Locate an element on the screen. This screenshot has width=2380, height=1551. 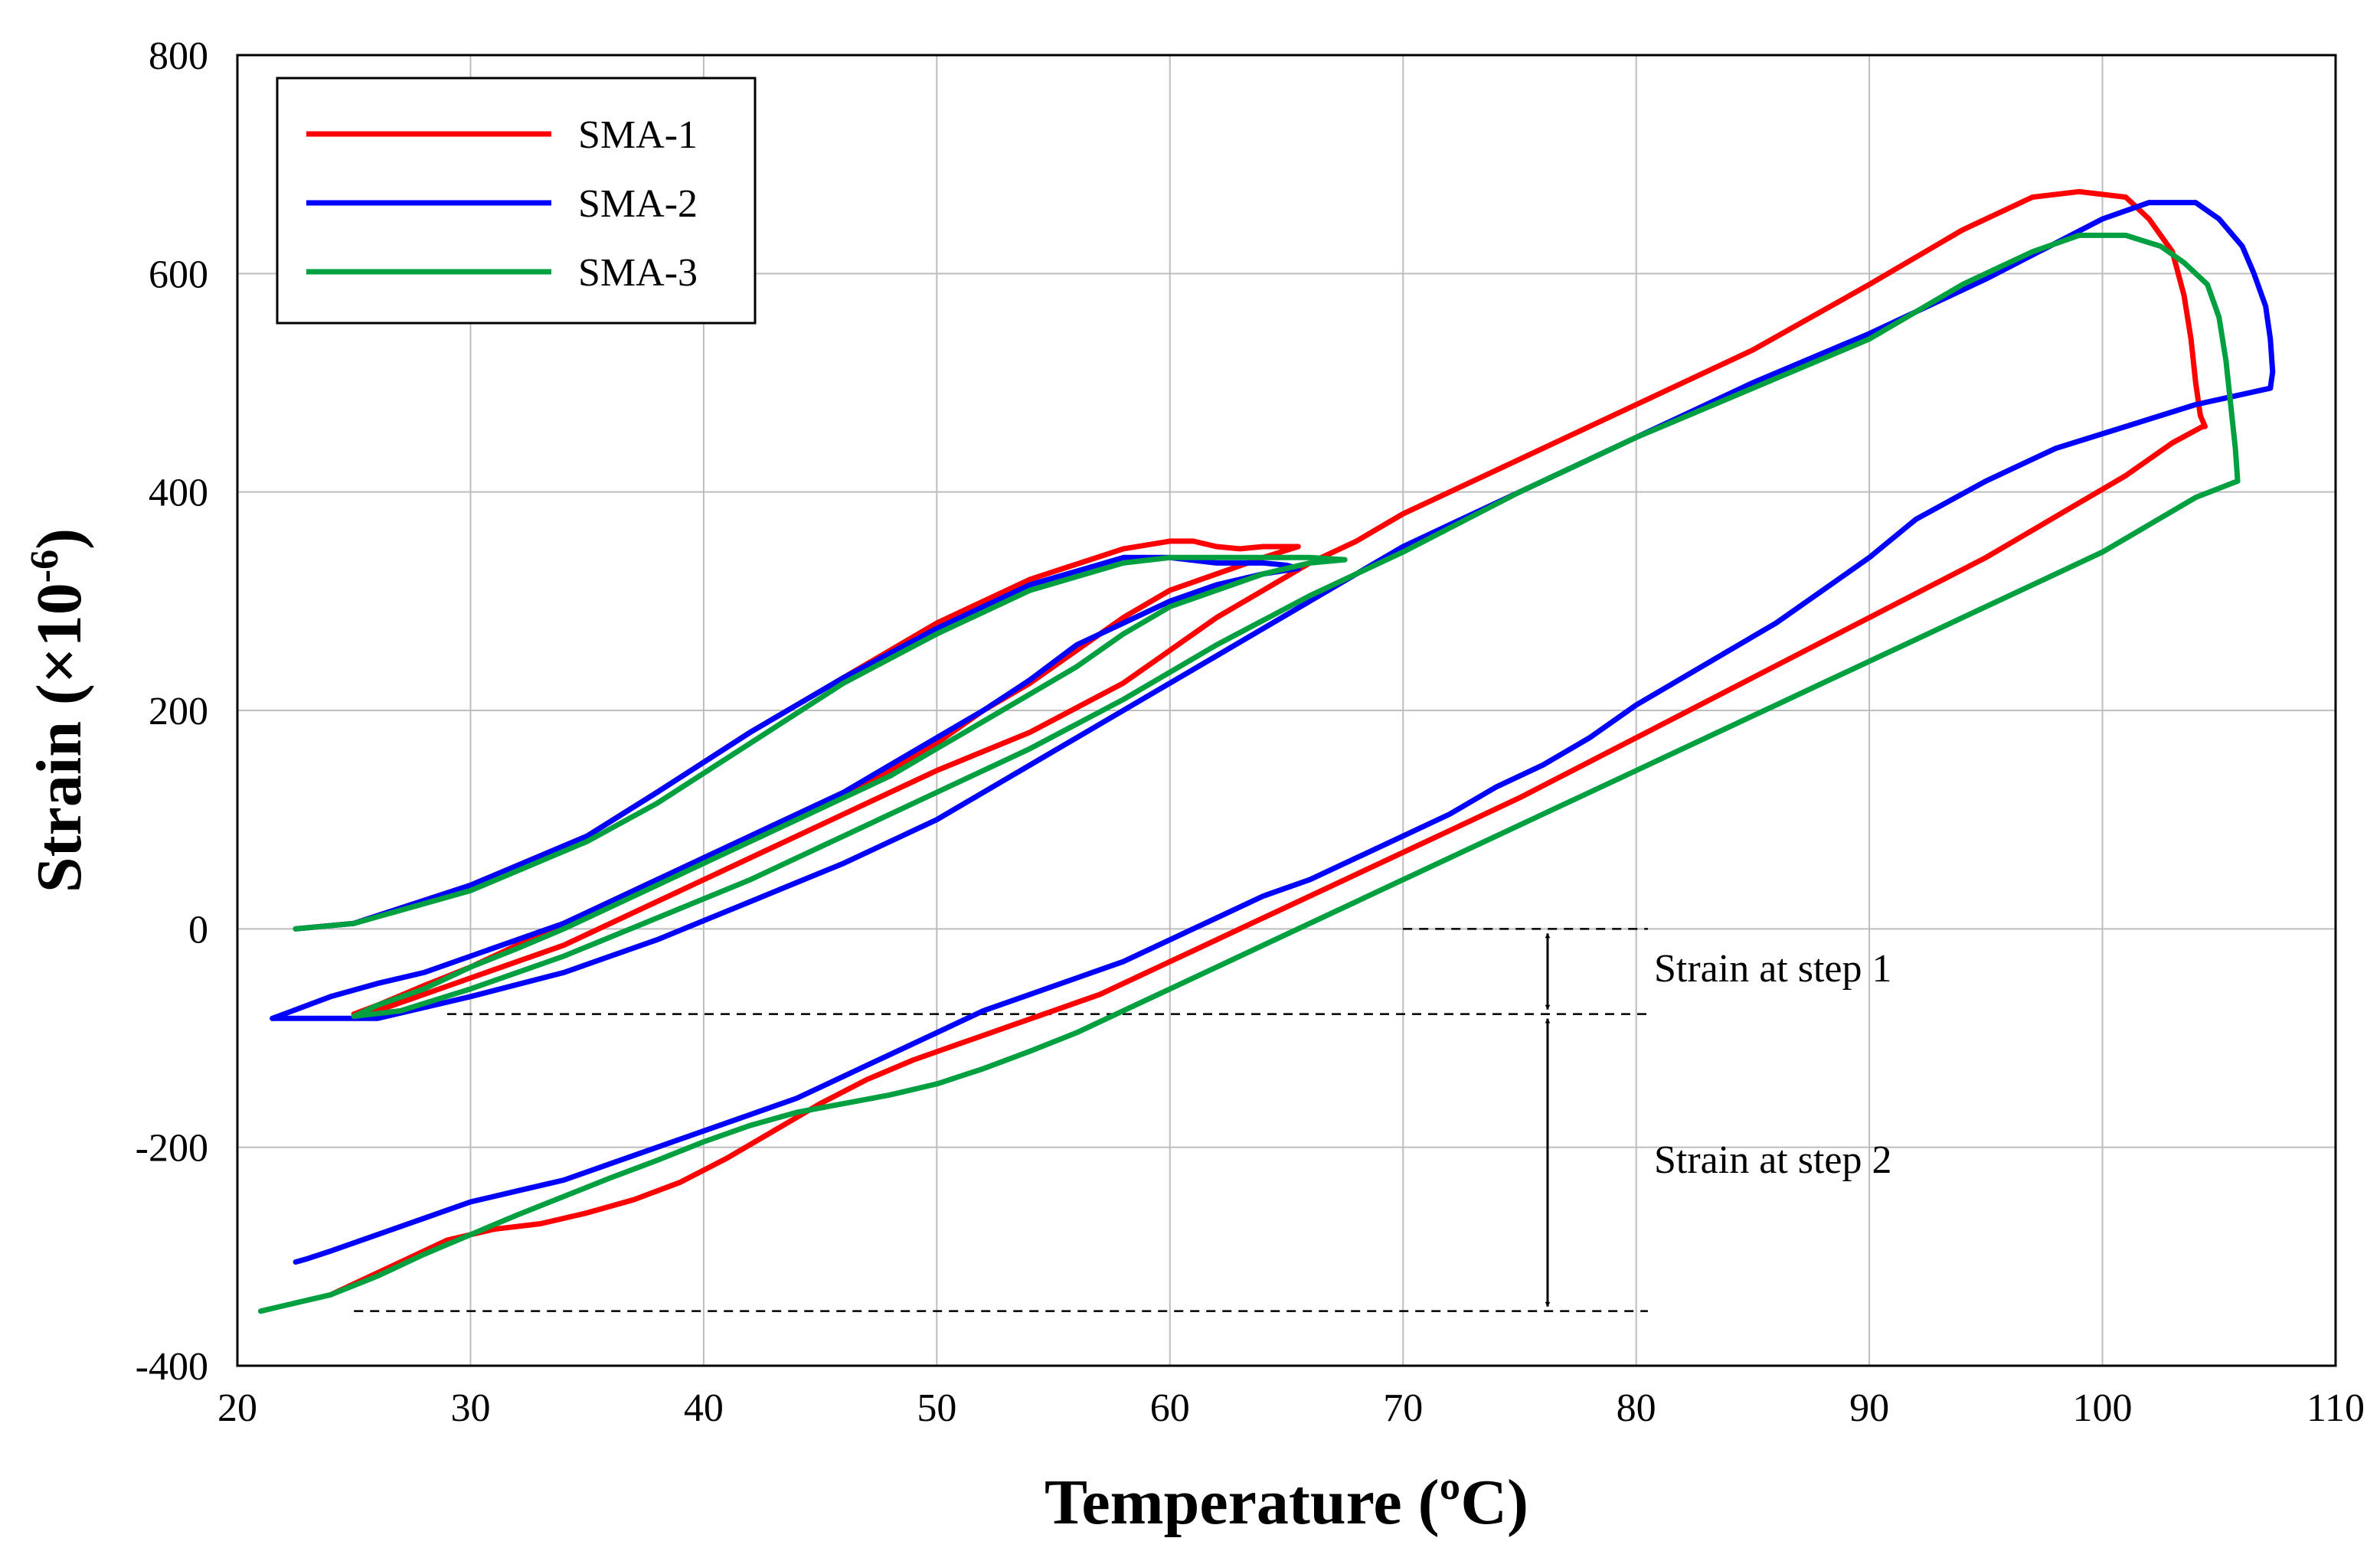
y-axis-title: Strain (×10-6) is located at coordinates (59, 710).